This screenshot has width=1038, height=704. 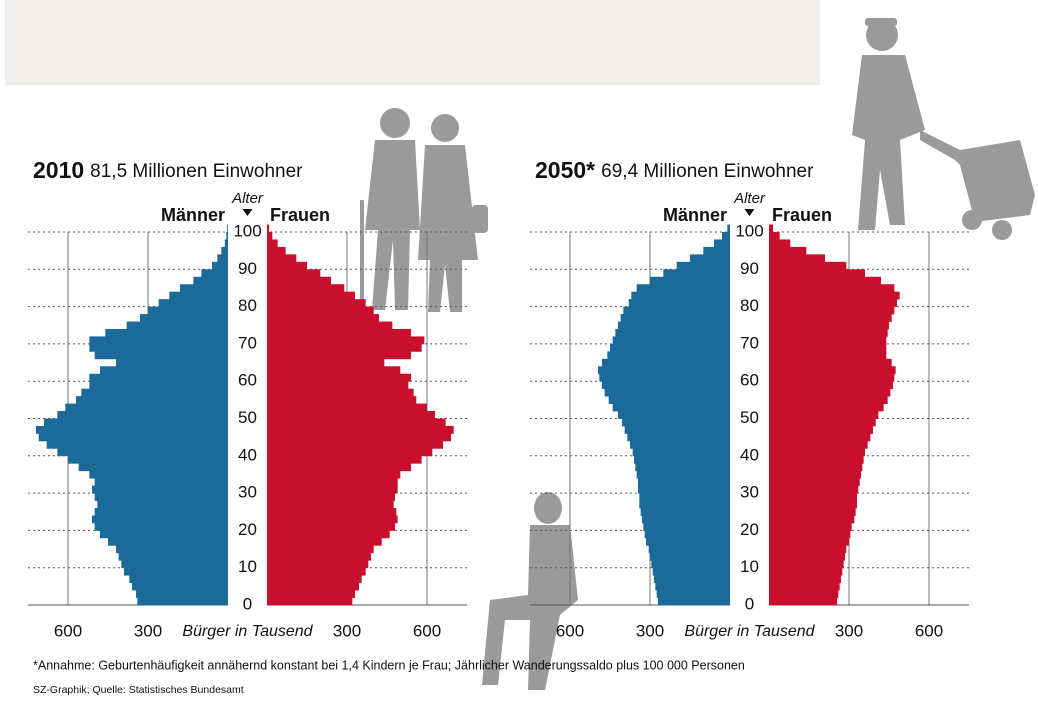 I want to click on sitting-person-silhouette, so click(x=530, y=591).